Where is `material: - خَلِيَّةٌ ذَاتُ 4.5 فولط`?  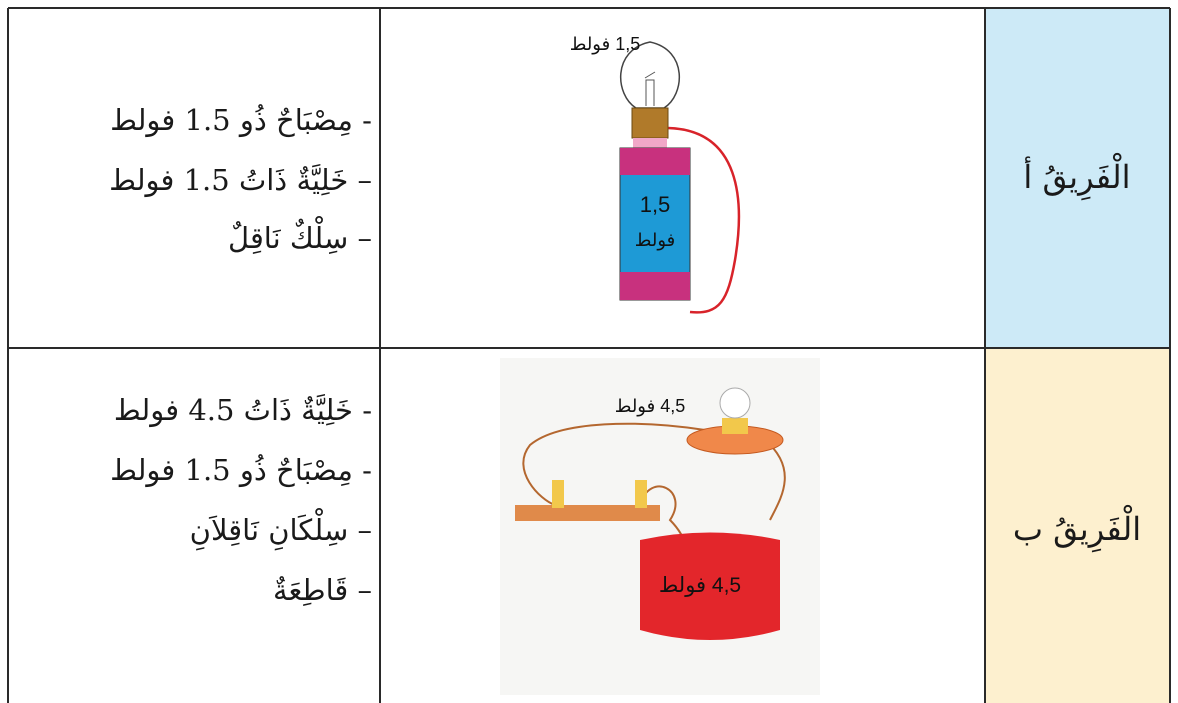
material: - خَلِيَّةٌ ذَاتُ 4.5 فولط is located at coordinates (243, 410).